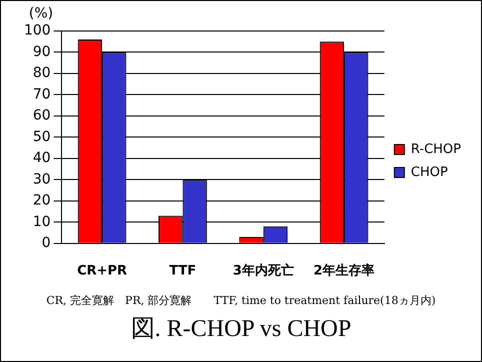 This screenshot has width=482, height=362. I want to click on y-axis-title: (%), so click(41, 14).